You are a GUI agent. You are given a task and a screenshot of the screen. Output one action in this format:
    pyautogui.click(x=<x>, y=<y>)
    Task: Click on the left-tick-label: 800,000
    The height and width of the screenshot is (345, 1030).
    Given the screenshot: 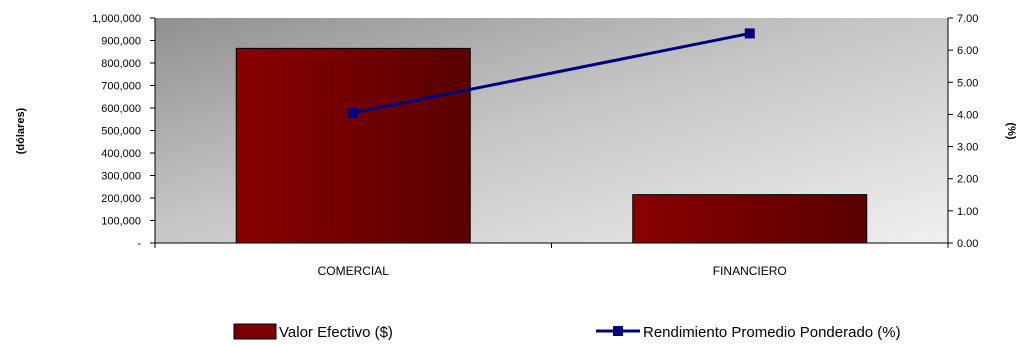 What is the action you would take?
    pyautogui.click(x=121, y=64)
    